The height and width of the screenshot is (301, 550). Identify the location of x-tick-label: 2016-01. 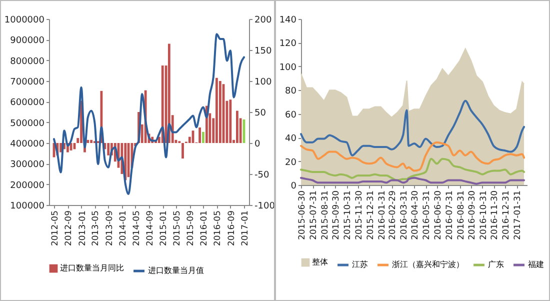
(205, 228).